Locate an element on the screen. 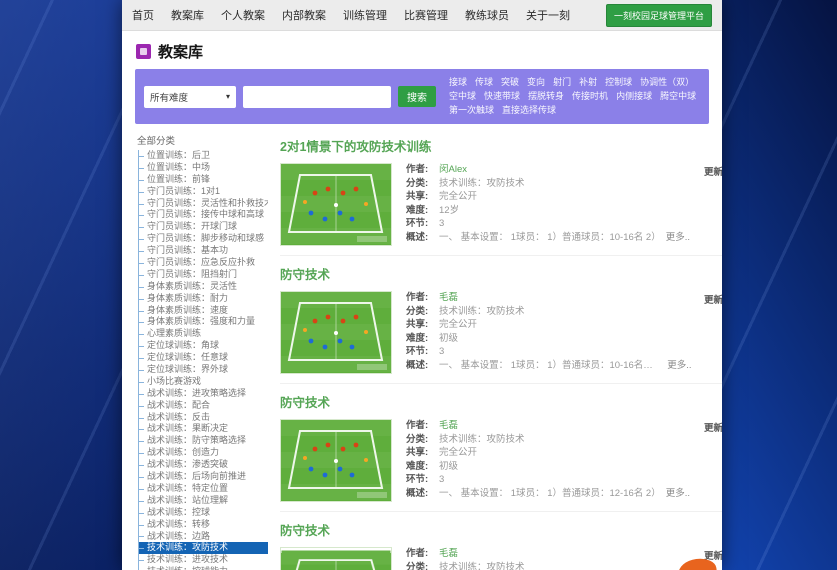  listing-title: 2对1情景下的攻防技术训练 is located at coordinates (356, 147).